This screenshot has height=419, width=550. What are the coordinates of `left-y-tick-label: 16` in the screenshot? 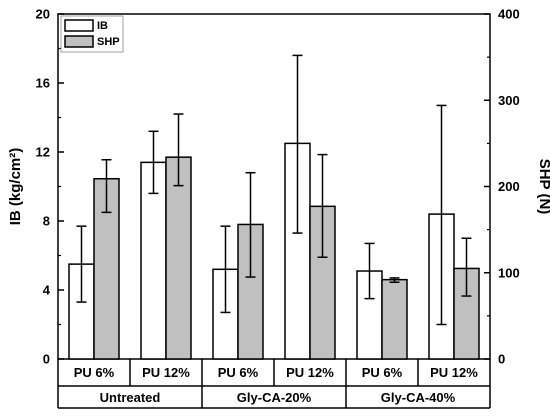 It's located at (43, 83).